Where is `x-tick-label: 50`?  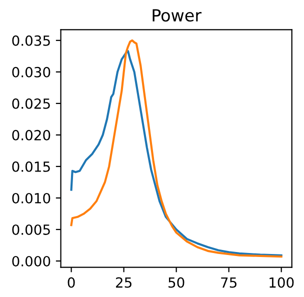
x-tick-label: 50 is located at coordinates (176, 282).